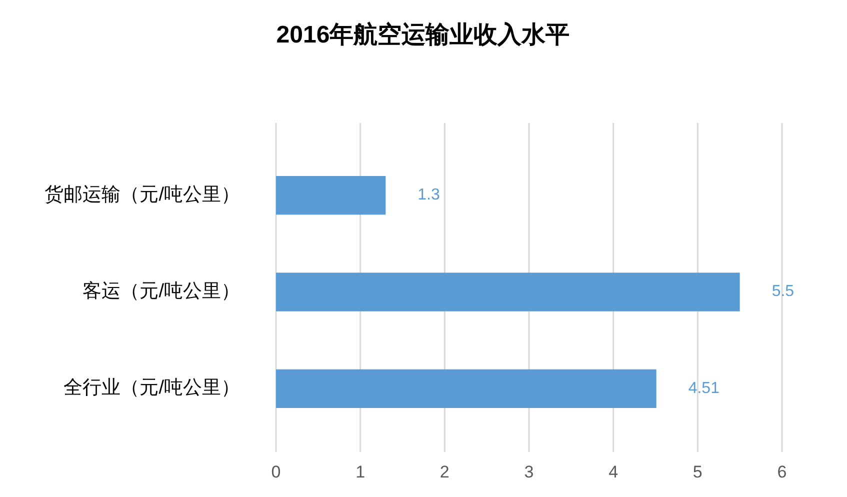  What do you see at coordinates (161, 291) in the screenshot?
I see `y-tick-label: 客运（元/吨公里）` at bounding box center [161, 291].